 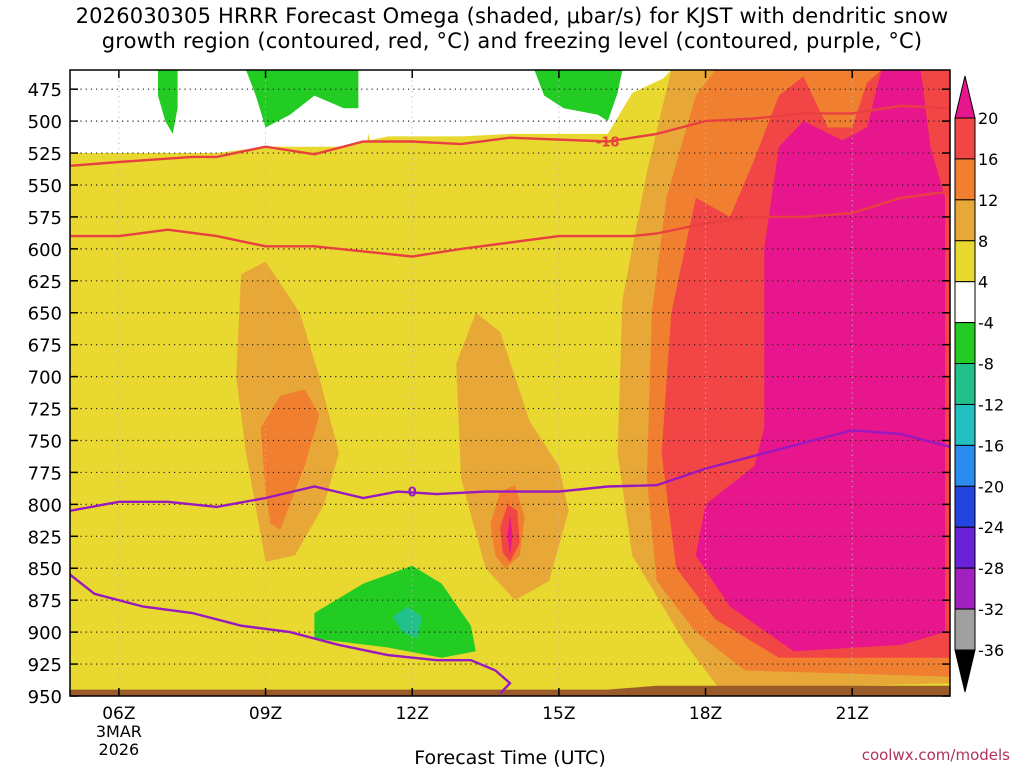 What do you see at coordinates (991, 568) in the screenshot?
I see `colorbar-label-11: -28` at bounding box center [991, 568].